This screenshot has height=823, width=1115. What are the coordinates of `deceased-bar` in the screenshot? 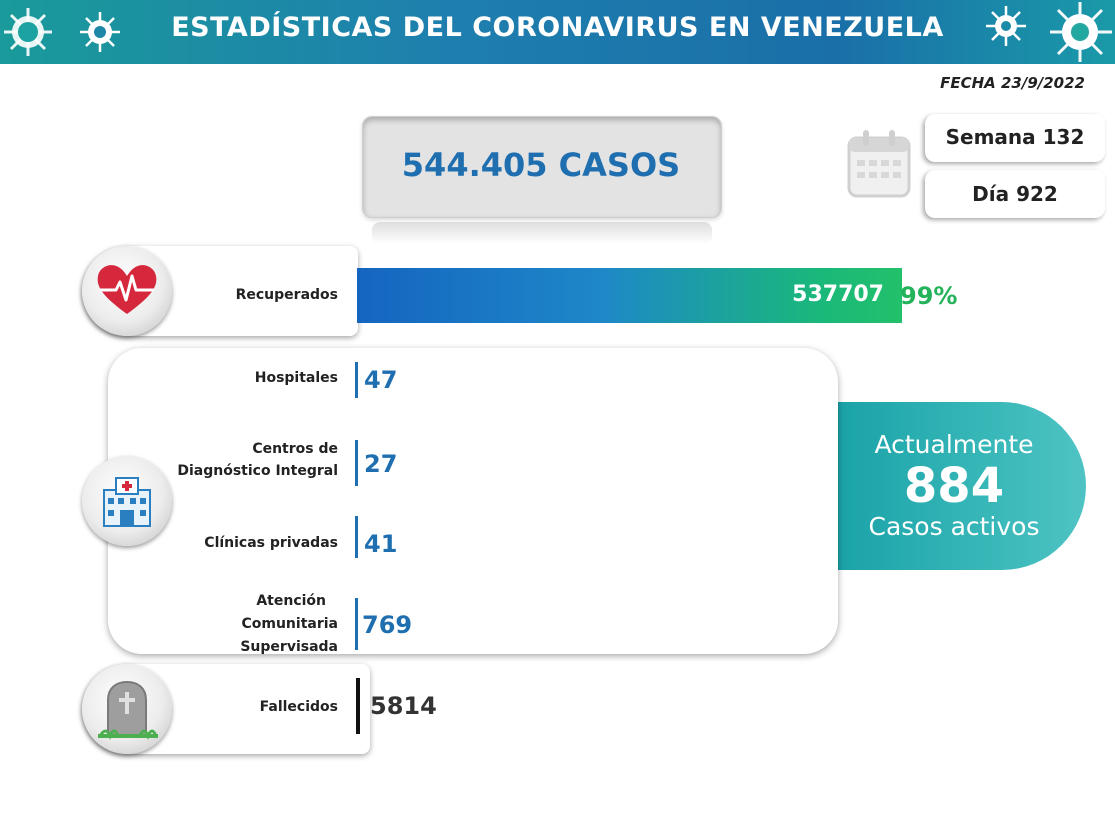 It's located at (358, 706).